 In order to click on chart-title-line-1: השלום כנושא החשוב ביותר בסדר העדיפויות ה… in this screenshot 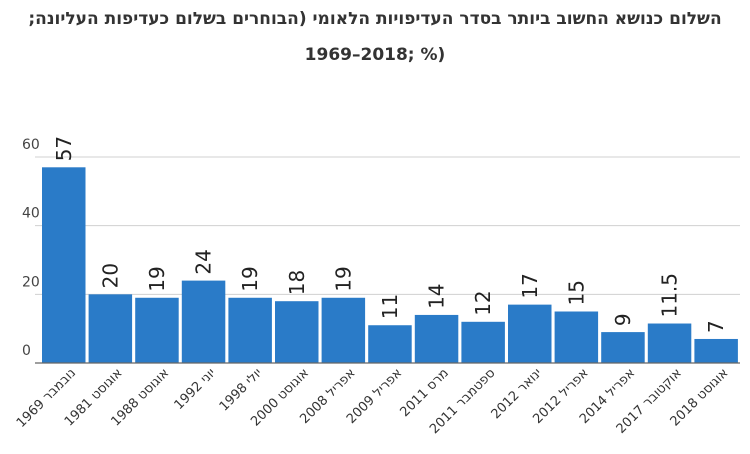, I will do `click(375, 19)`.